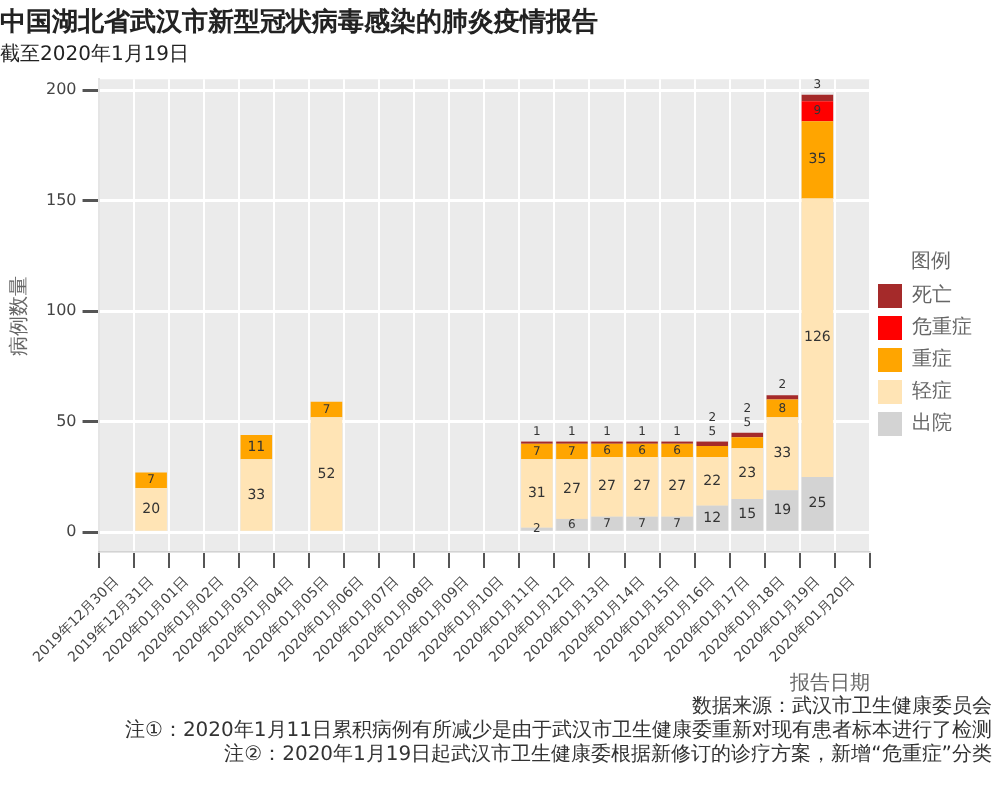 The width and height of the screenshot is (1000, 800). Describe the element at coordinates (71, 531) in the screenshot. I see `y-tick-label: 0` at that location.